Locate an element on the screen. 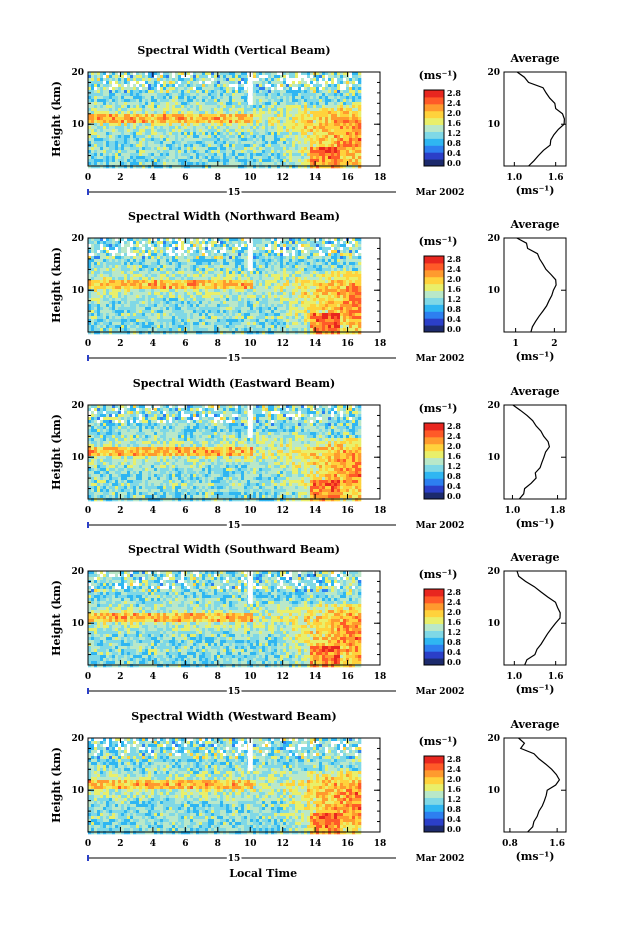 This screenshot has width=617, height=929. average-x-tick-label: 2 is located at coordinates (554, 344).